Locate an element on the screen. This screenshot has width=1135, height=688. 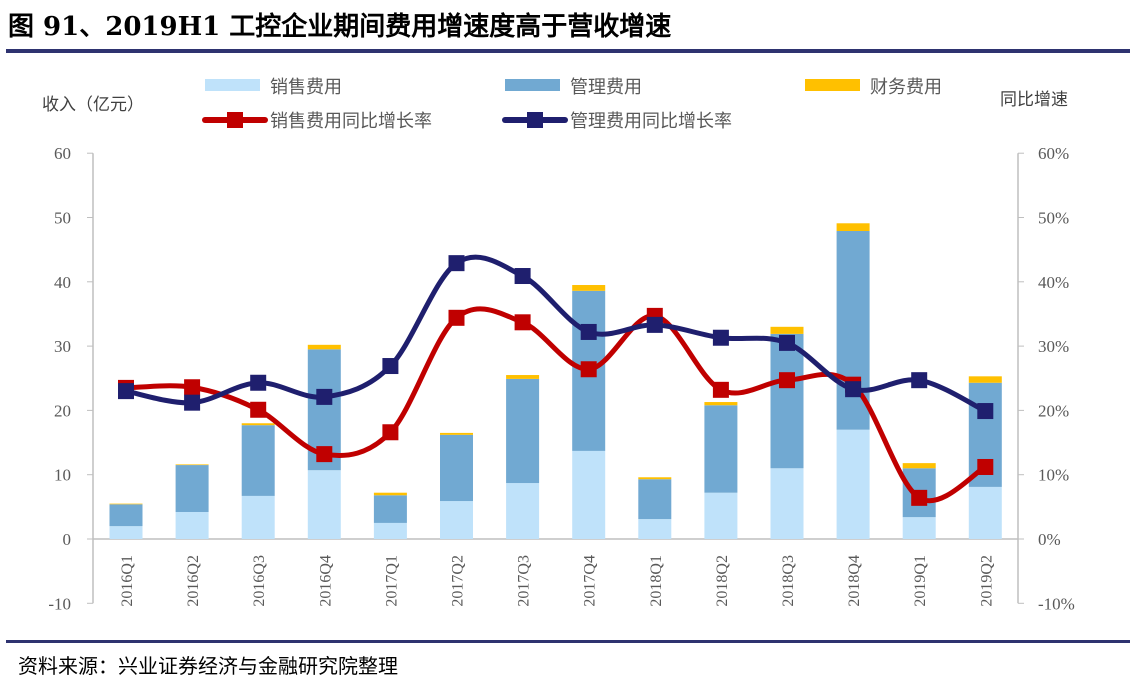
left-tick-label: 10 is located at coordinates (62, 475).